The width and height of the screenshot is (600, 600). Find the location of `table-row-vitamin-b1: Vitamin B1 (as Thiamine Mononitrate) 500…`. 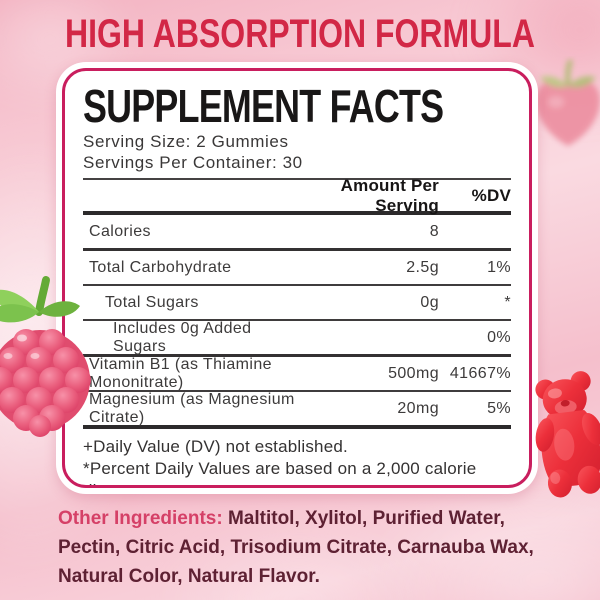

table-row-vitamin-b1: Vitamin B1 (as Thiamine Mononitrate) 500… is located at coordinates (297, 373).